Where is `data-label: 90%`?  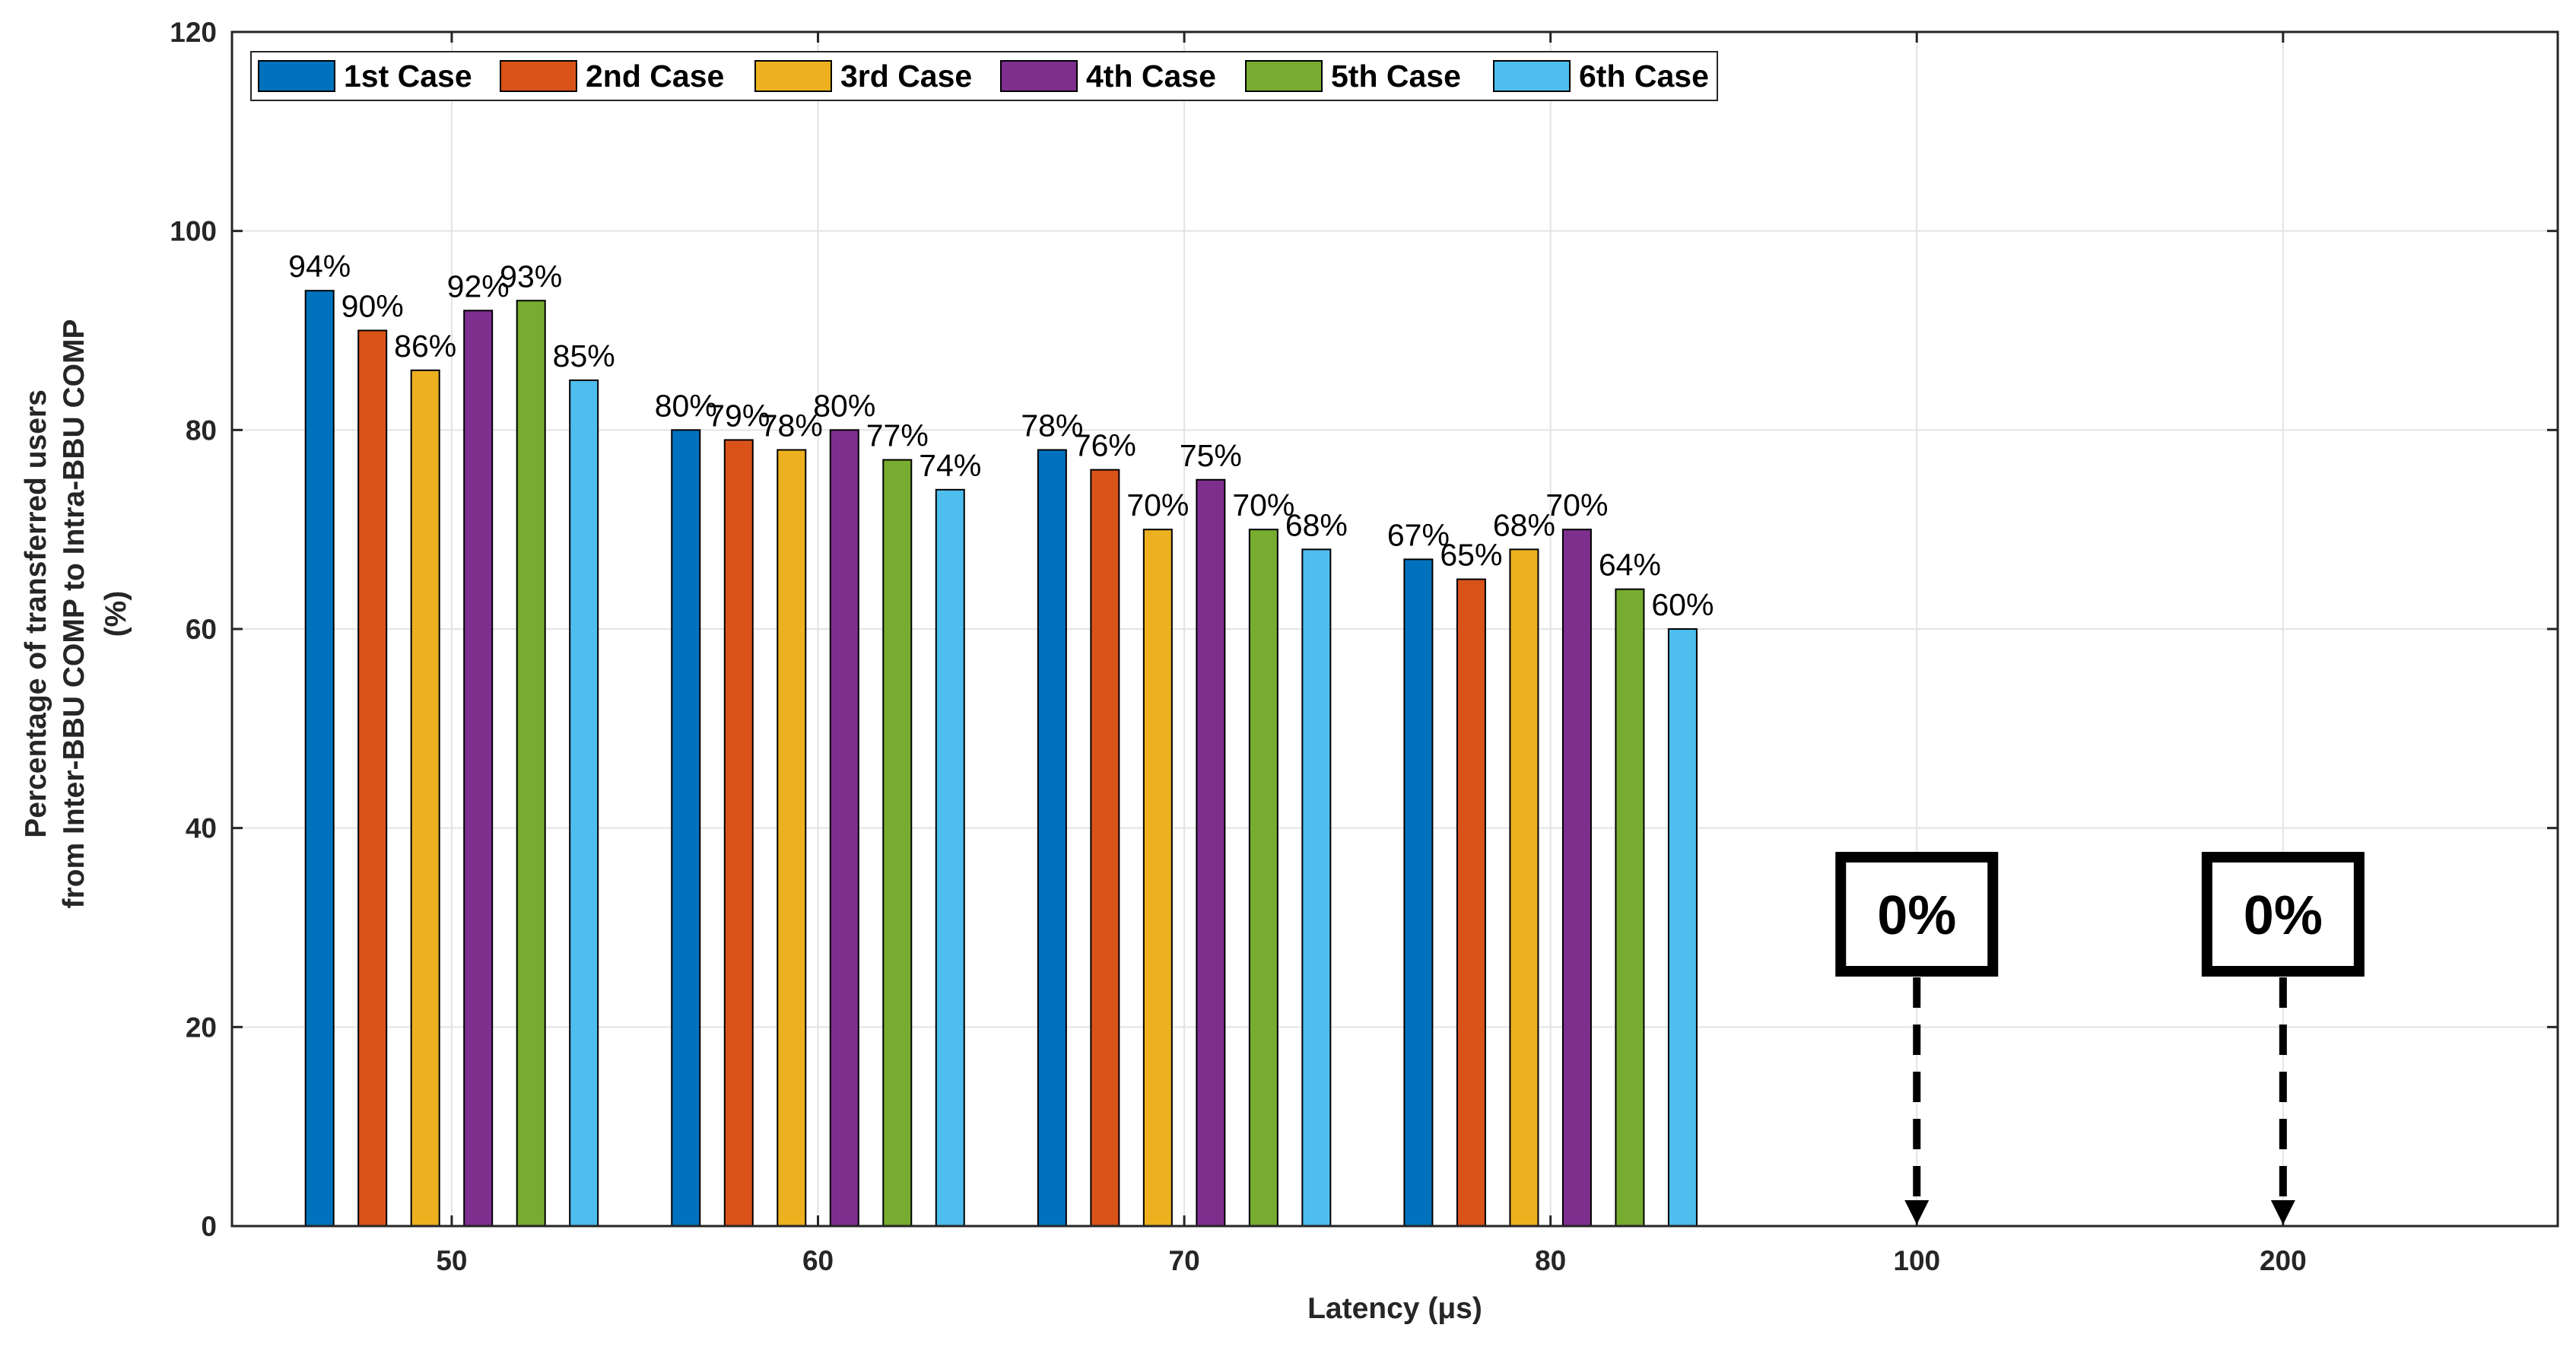
data-label: 90% is located at coordinates (372, 307).